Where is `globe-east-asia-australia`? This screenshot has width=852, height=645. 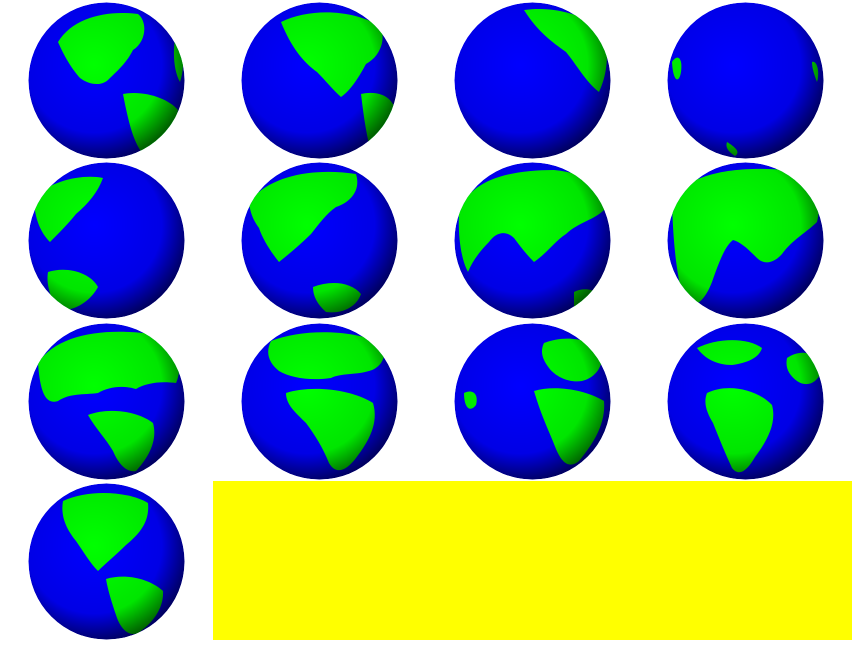
globe-east-asia-australia is located at coordinates (319, 240).